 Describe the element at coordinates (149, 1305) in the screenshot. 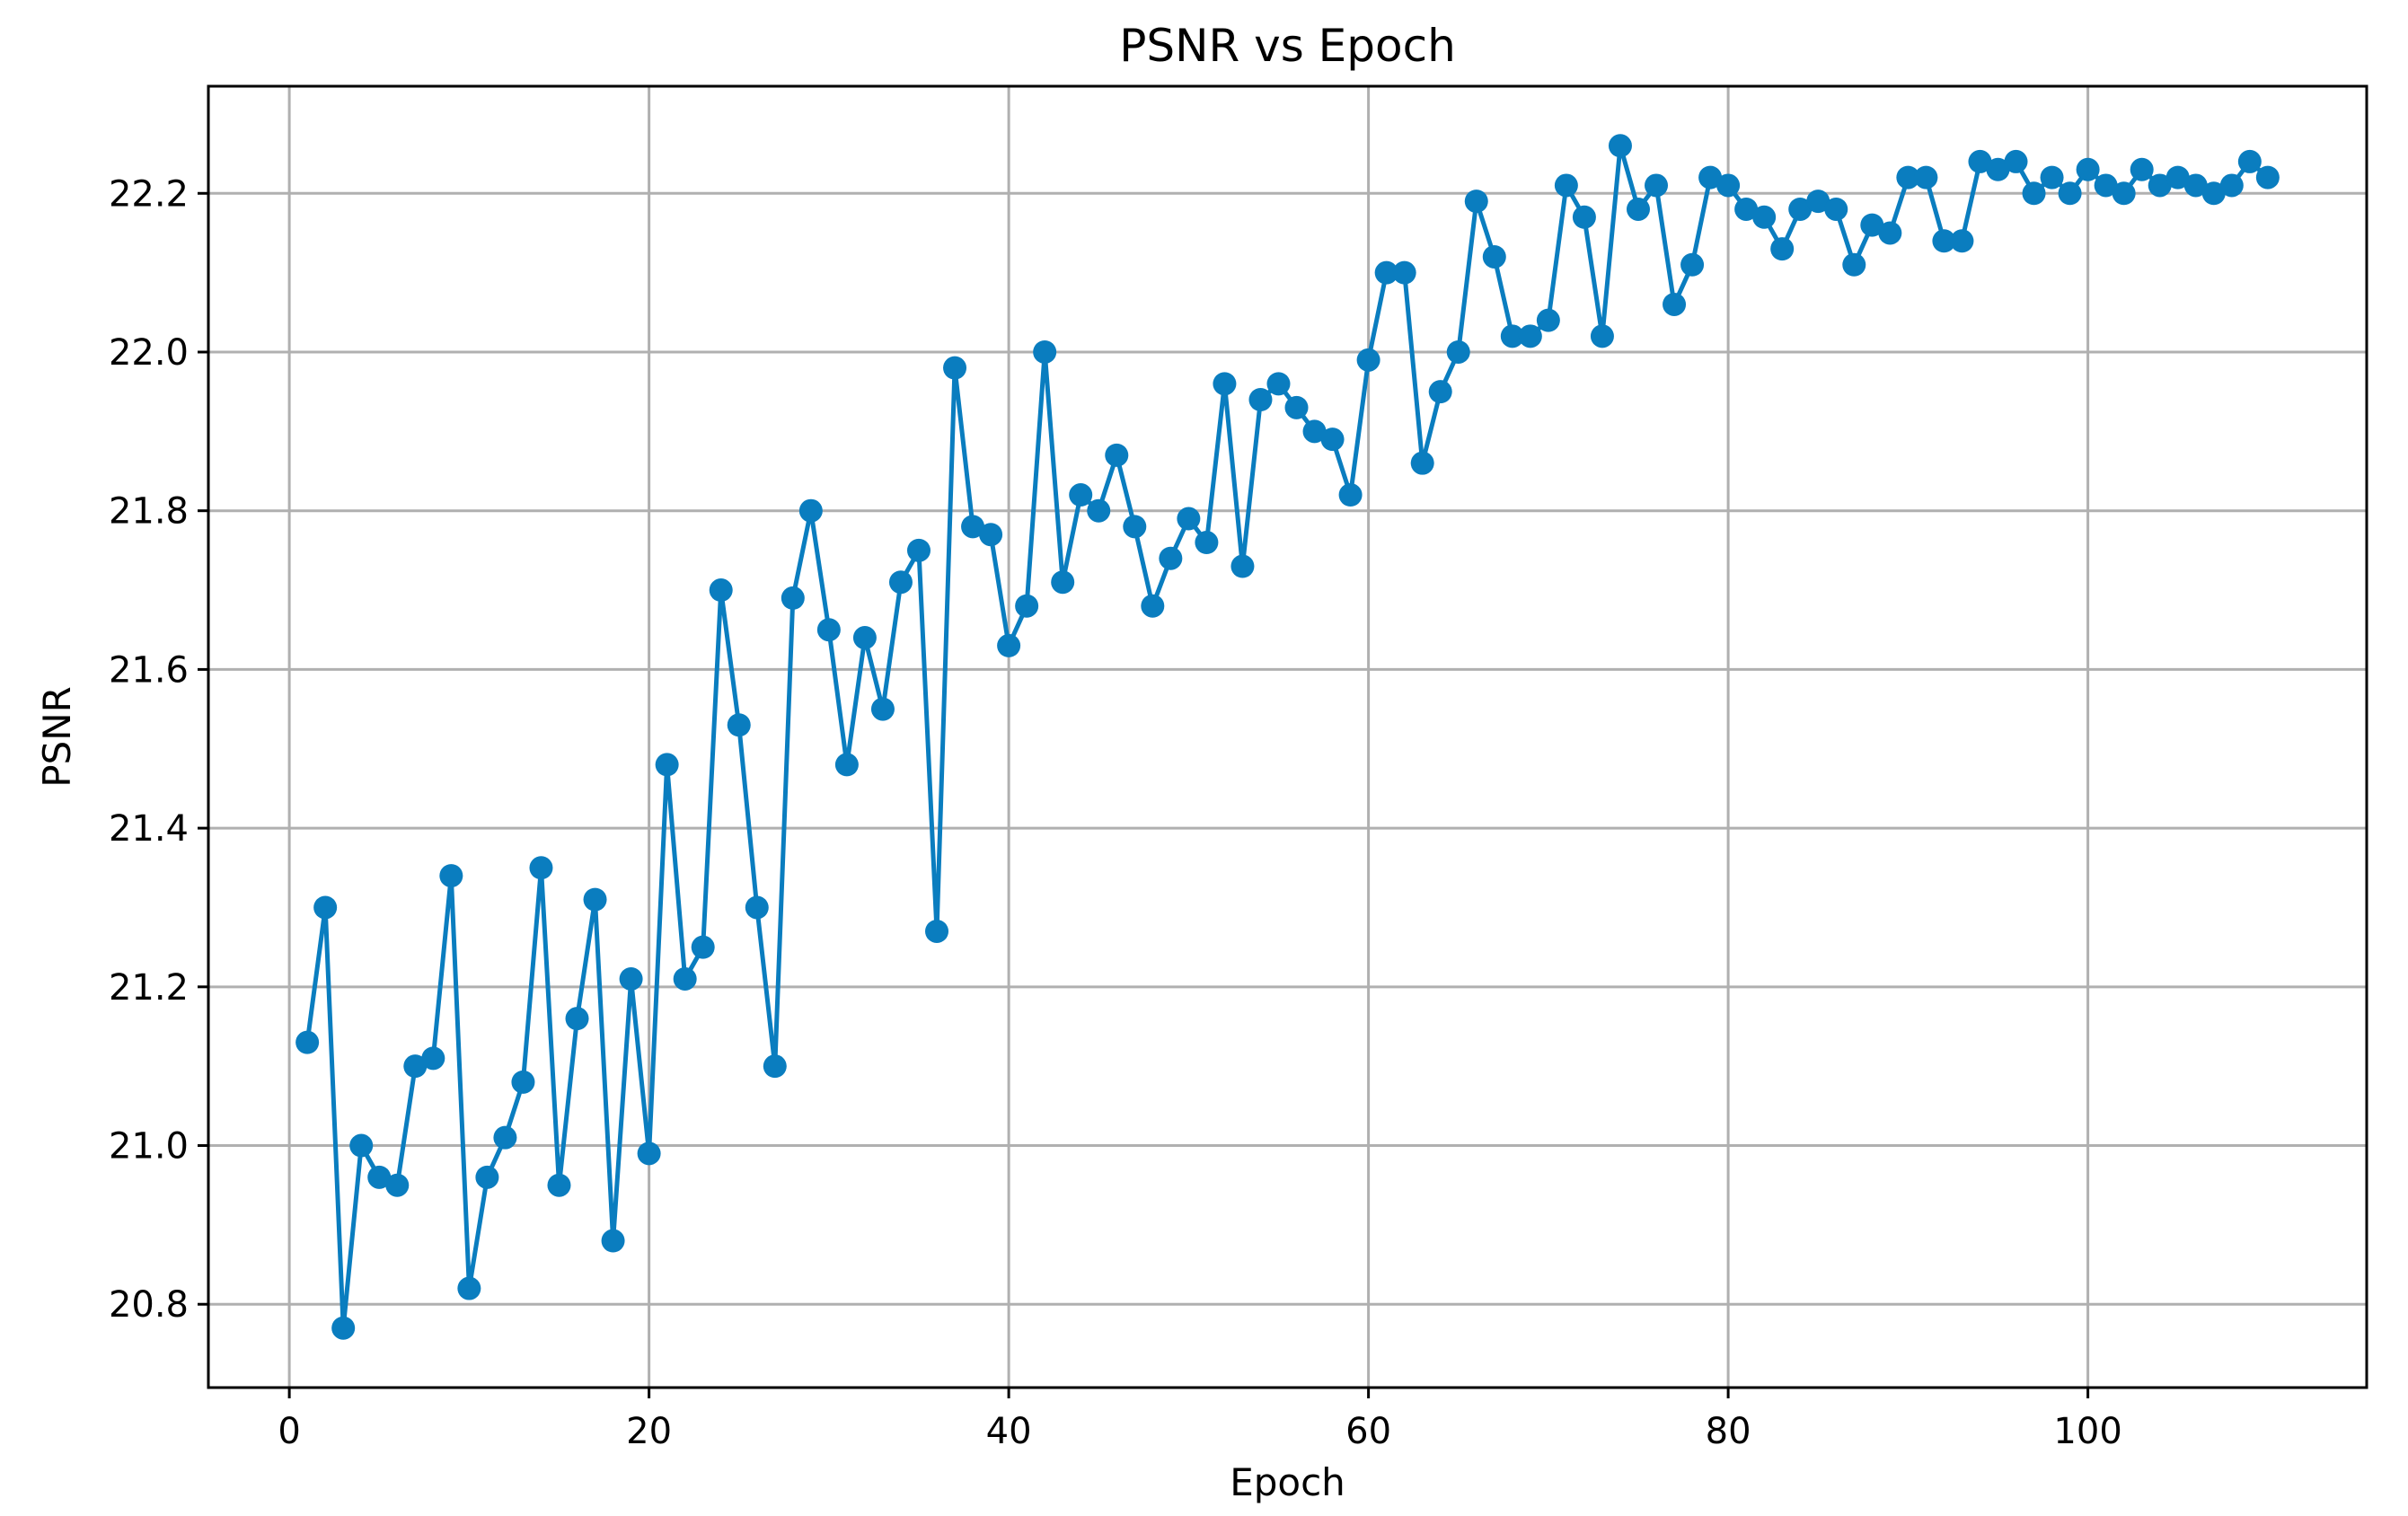

I see `y-tick-label: 20.8` at that location.